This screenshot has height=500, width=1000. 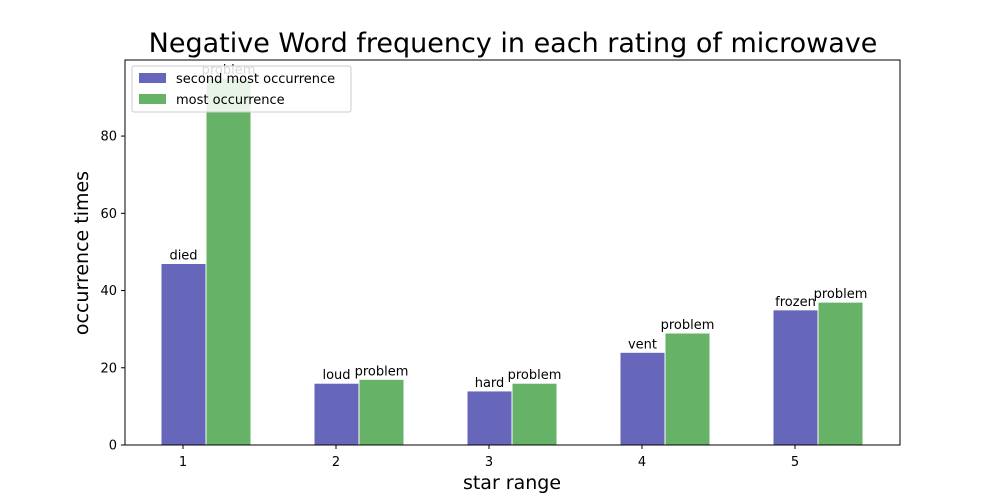 I want to click on bar-label-second-most-star-2: loud, so click(x=336, y=375).